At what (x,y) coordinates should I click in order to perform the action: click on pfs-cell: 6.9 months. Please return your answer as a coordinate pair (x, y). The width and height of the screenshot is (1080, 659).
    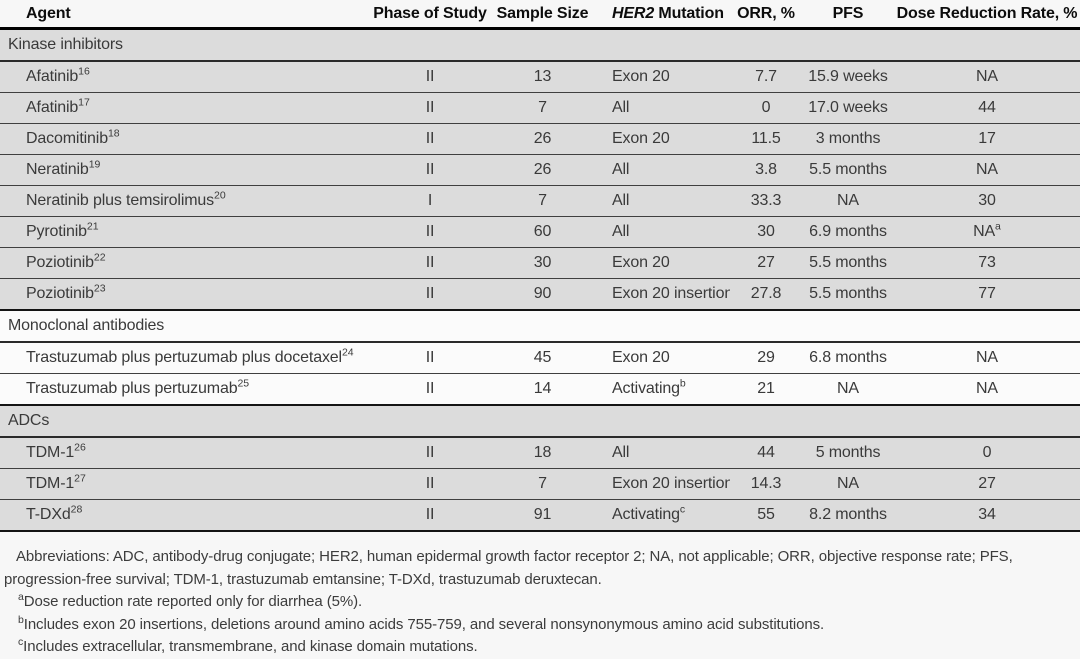
    Looking at the image, I should click on (848, 231).